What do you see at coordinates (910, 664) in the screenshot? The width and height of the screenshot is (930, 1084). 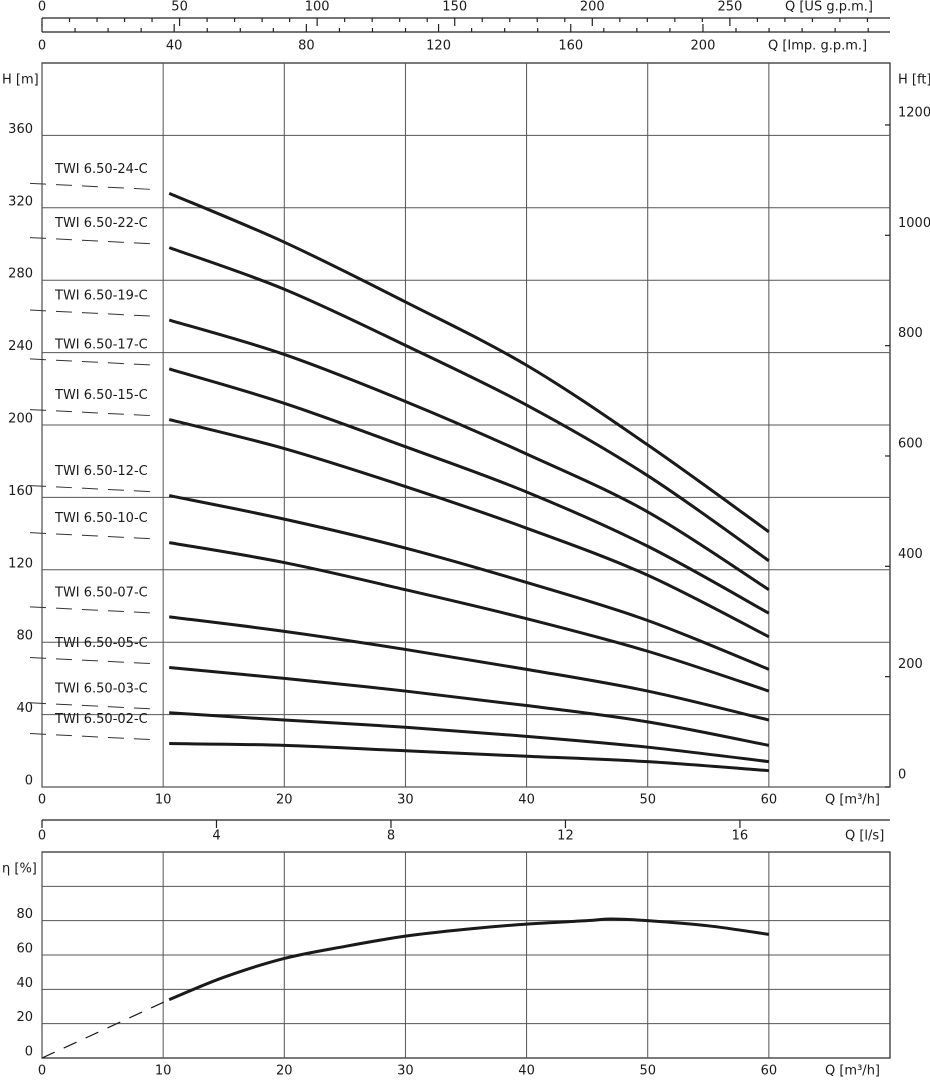 I see `y2-tick-label: 200` at bounding box center [910, 664].